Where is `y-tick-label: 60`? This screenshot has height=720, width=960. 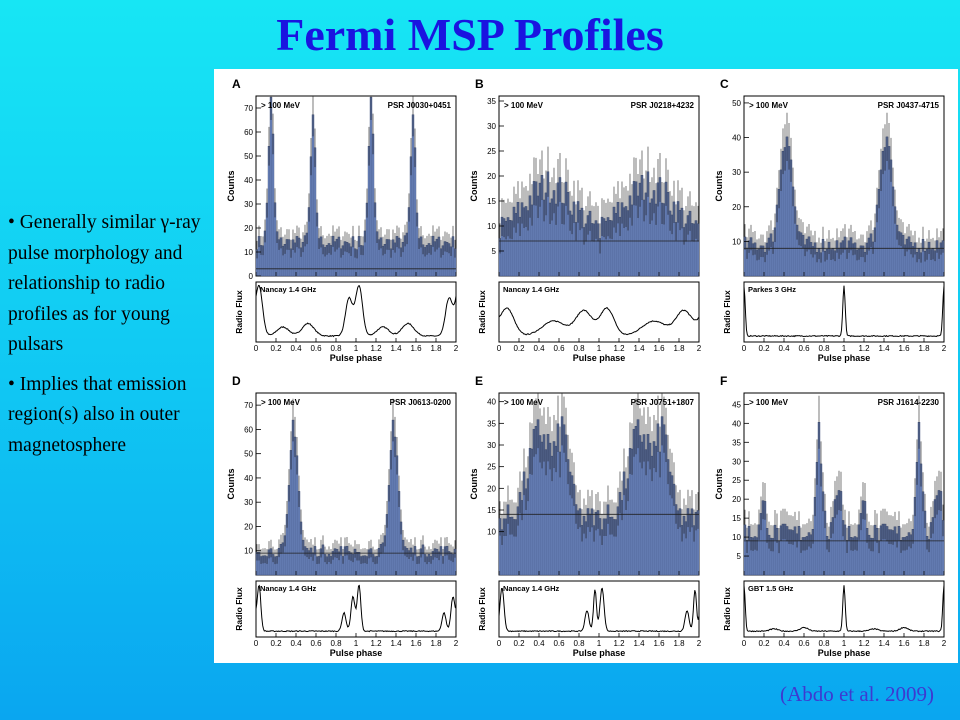
y-tick-label: 60 is located at coordinates (248, 429).